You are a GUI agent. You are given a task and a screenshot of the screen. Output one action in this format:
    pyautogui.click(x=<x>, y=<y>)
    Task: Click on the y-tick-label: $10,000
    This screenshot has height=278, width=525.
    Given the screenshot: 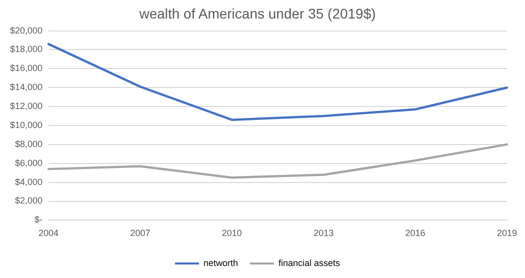 What is the action you would take?
    pyautogui.click(x=26, y=125)
    